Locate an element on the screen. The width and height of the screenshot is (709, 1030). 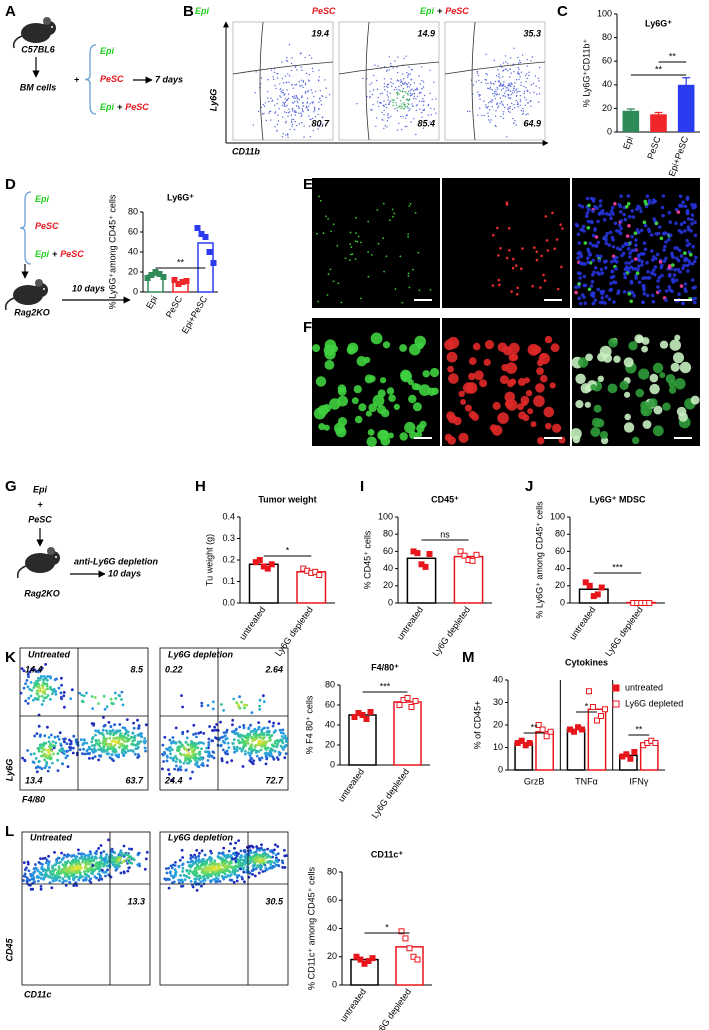
quadrant-value: 24.4 is located at coordinates (173, 780).